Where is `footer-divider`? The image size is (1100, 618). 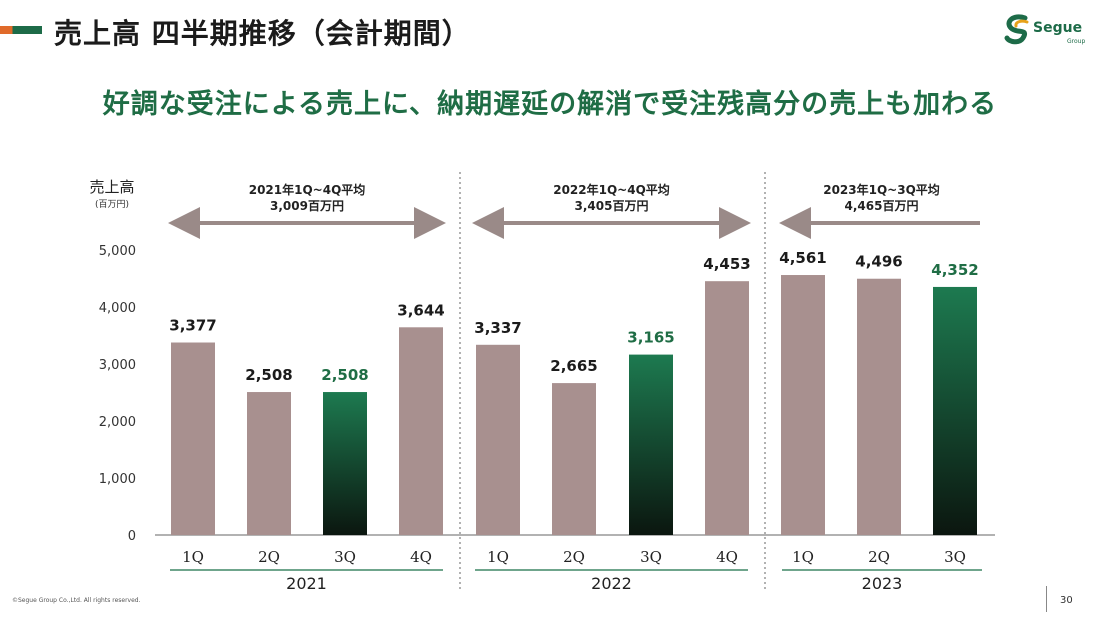 footer-divider is located at coordinates (1046, 599).